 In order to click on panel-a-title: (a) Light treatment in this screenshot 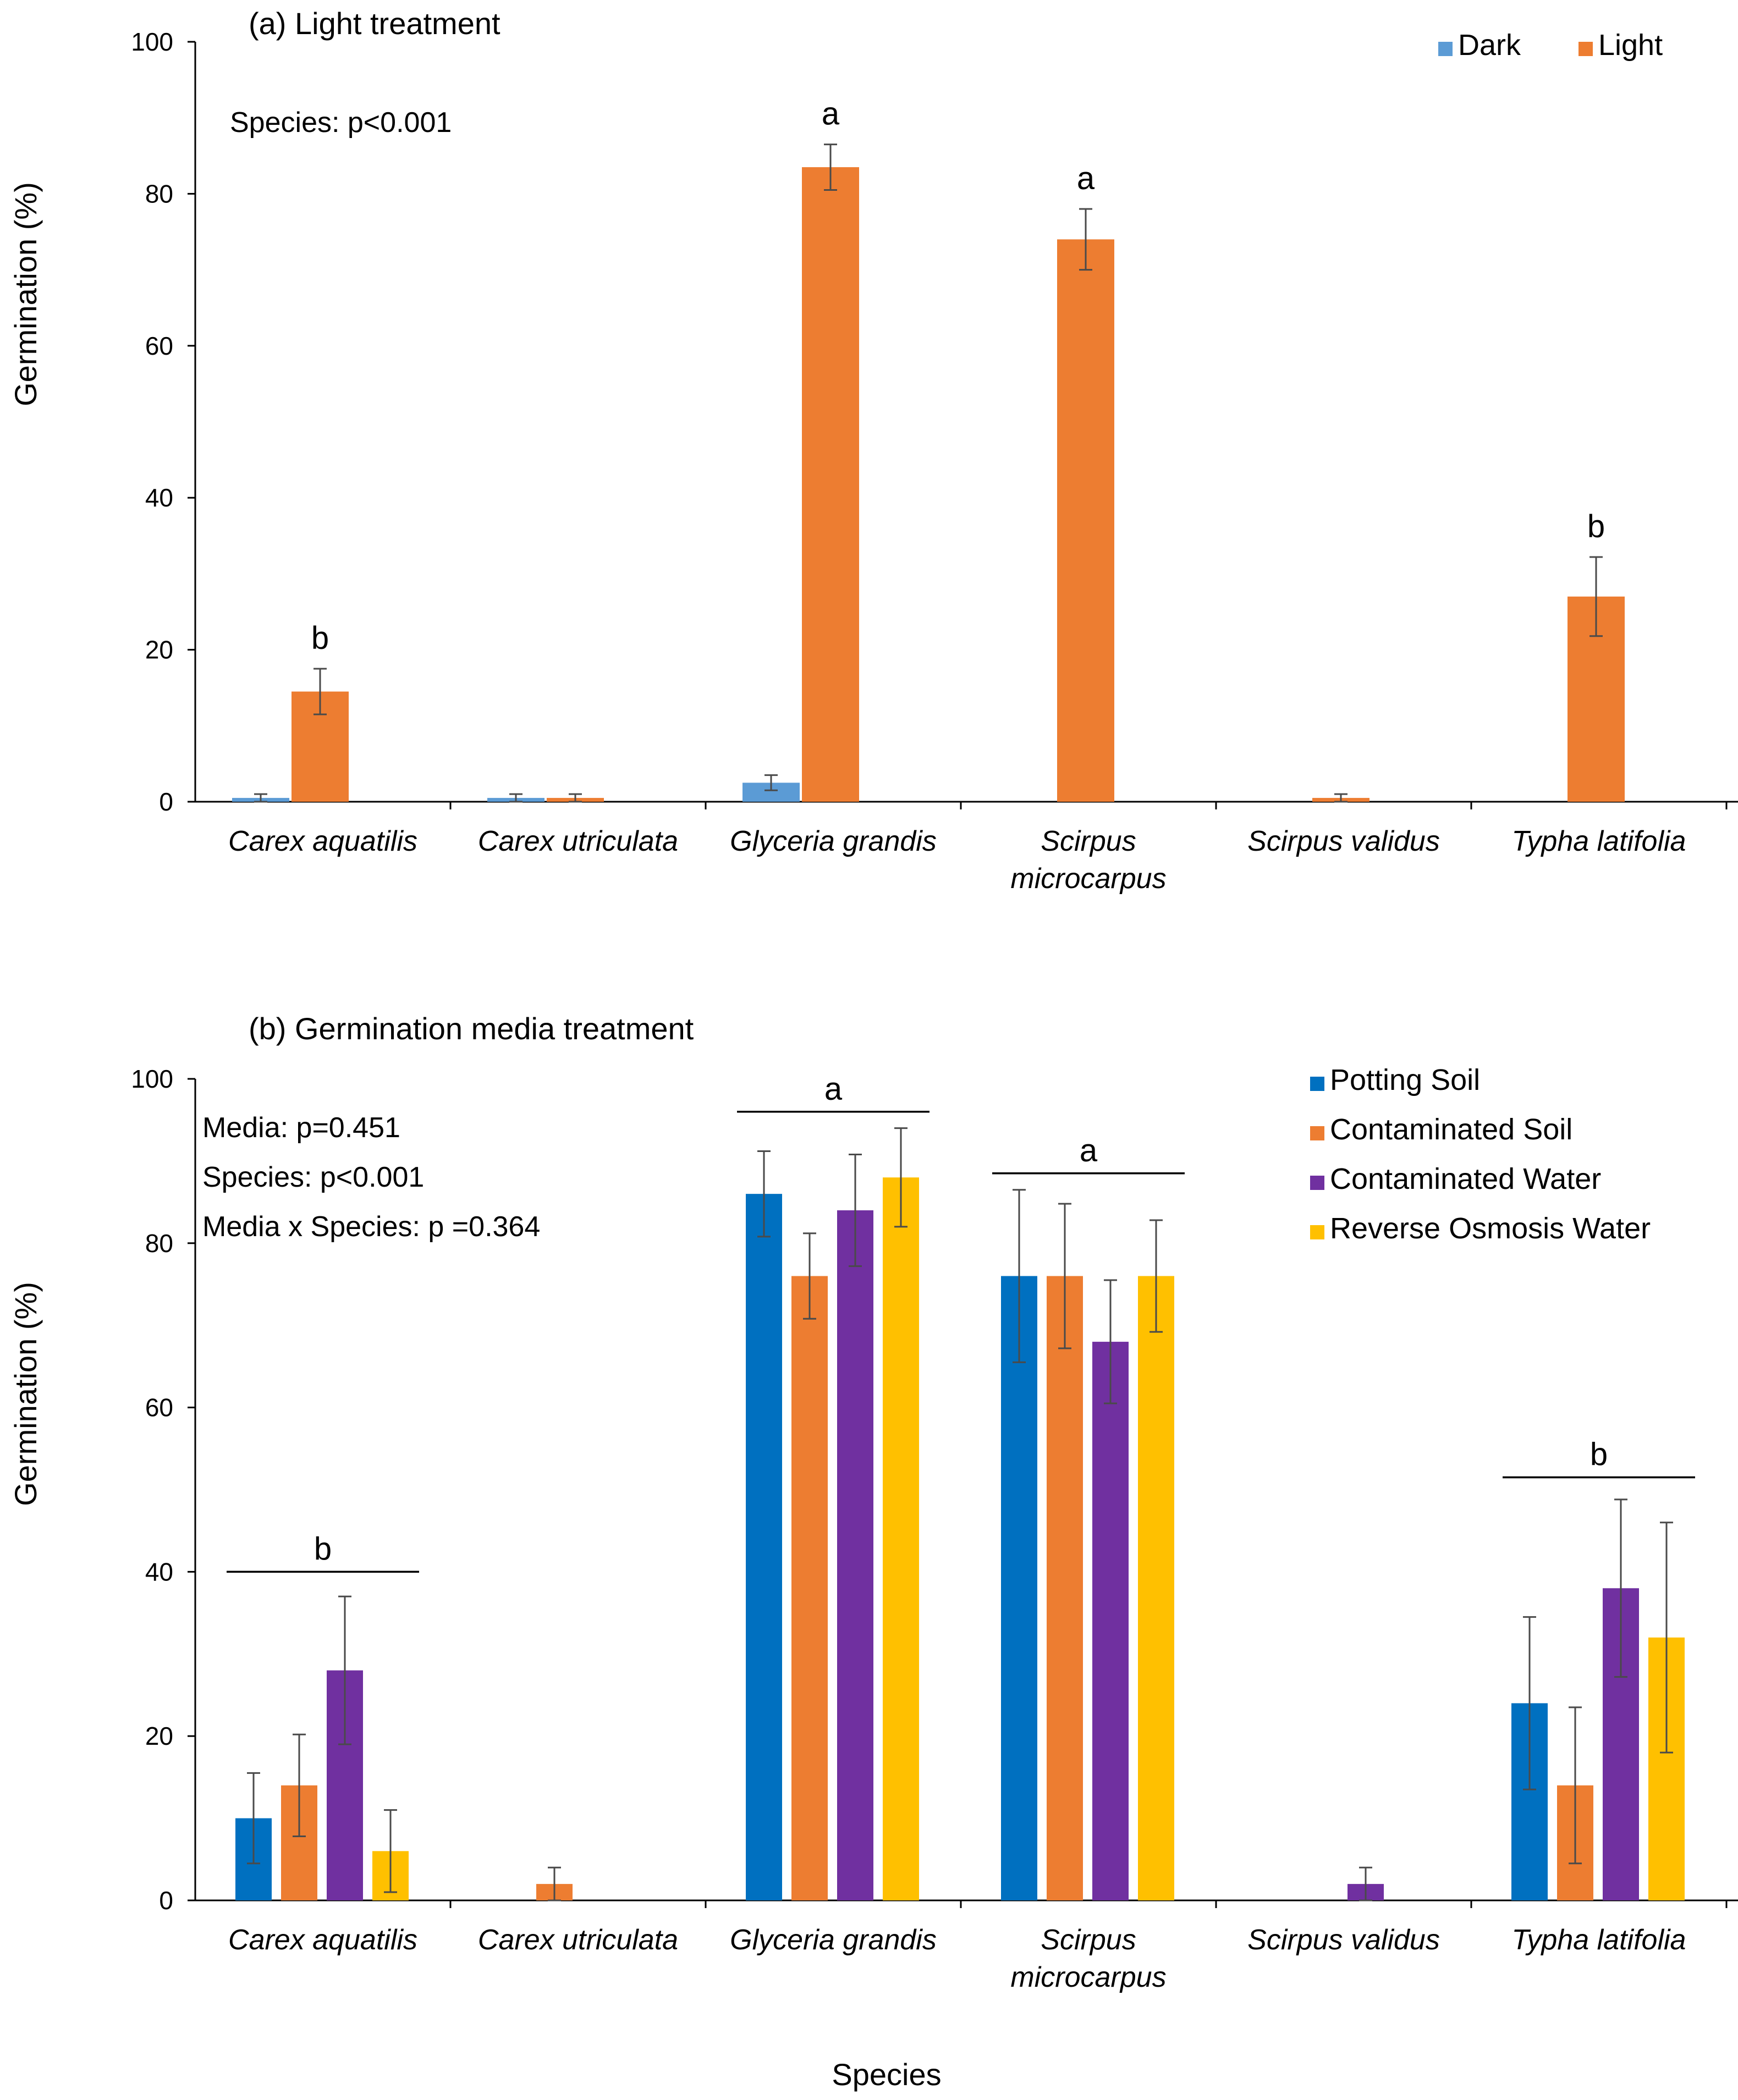, I will do `click(375, 23)`.